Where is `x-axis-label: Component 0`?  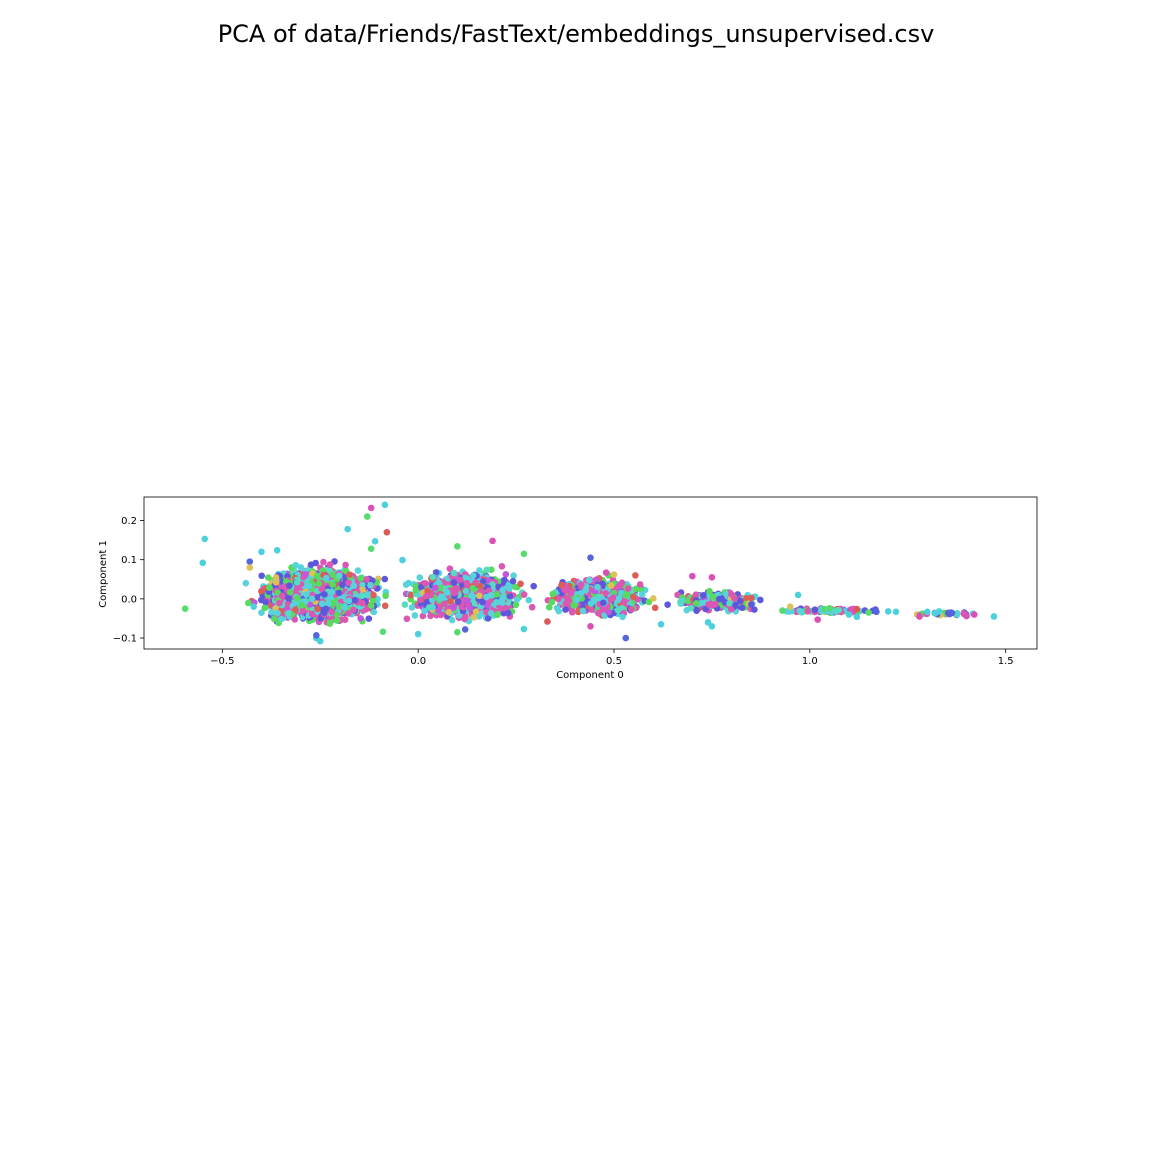
x-axis-label: Component 0 is located at coordinates (590, 675).